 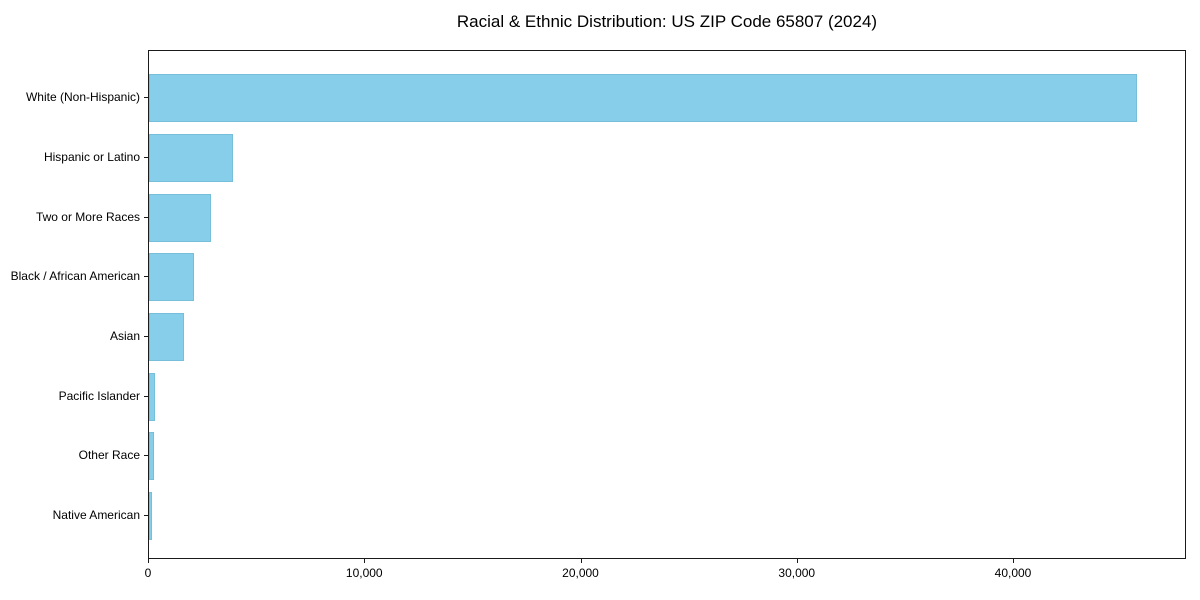 I want to click on y-axis-label-other-race: Other Race, so click(x=109, y=455).